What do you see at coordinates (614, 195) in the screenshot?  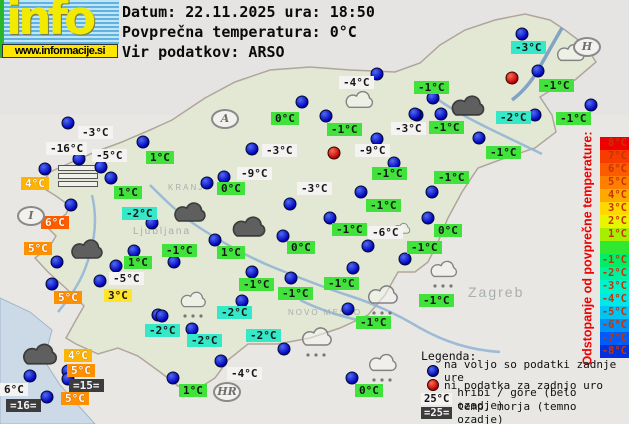 I see `scale-band: 4°C` at bounding box center [614, 195].